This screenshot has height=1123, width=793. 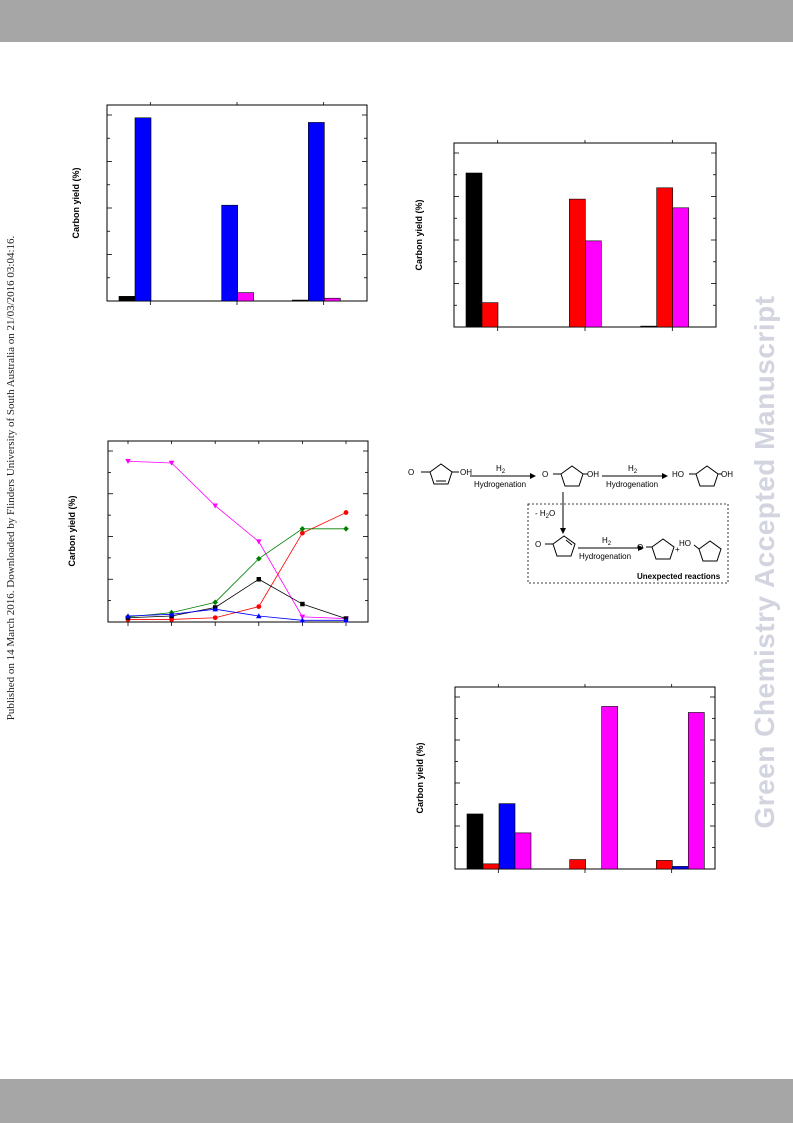 What do you see at coordinates (396, 21) in the screenshot?
I see `header-bar` at bounding box center [396, 21].